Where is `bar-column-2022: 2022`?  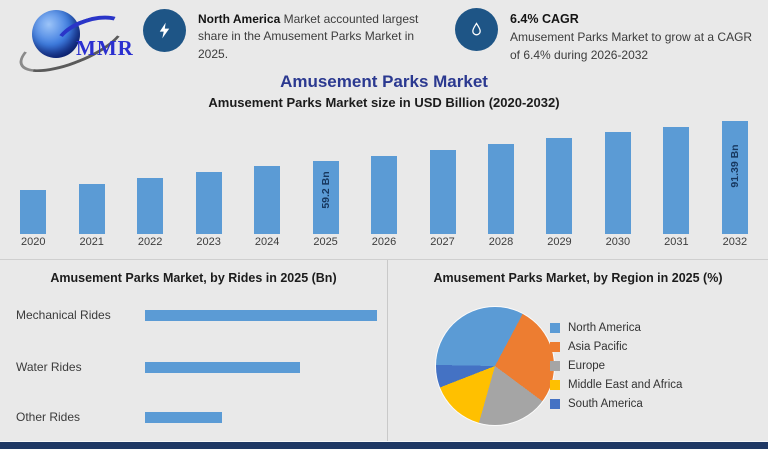
bar-column-2022: 2022 is located at coordinates (150, 182).